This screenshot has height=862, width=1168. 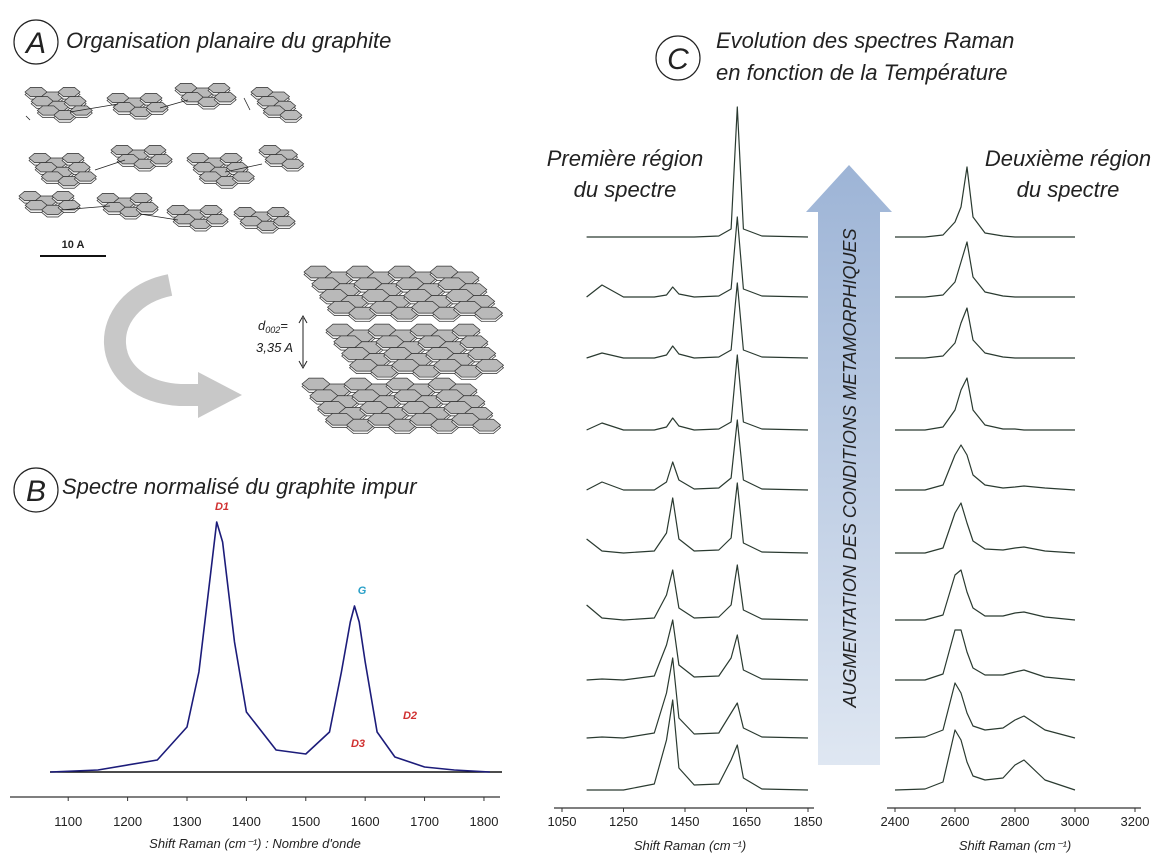 I want to click on chart-title: Deuxième région, so click(x=1068, y=158).